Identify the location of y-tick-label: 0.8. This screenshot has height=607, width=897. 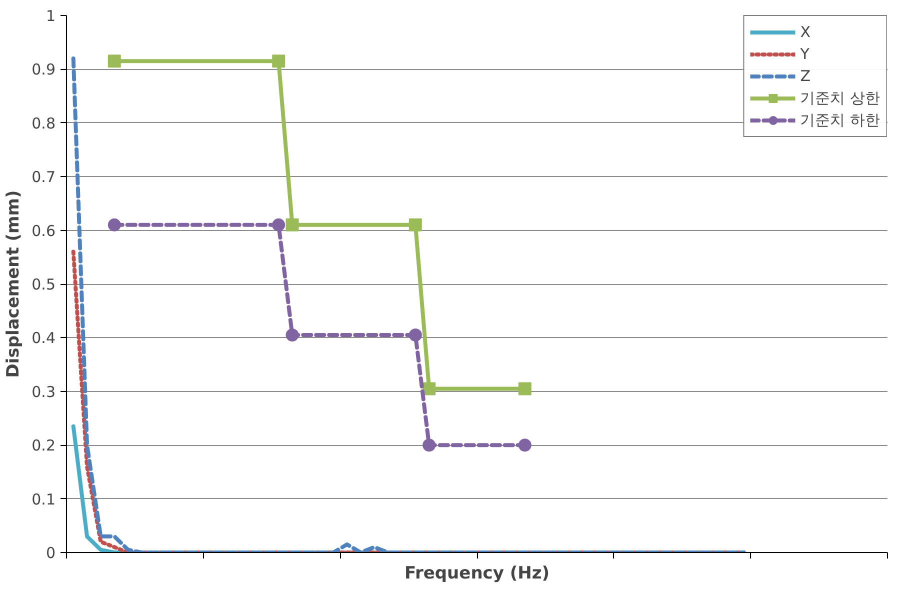
(44, 123).